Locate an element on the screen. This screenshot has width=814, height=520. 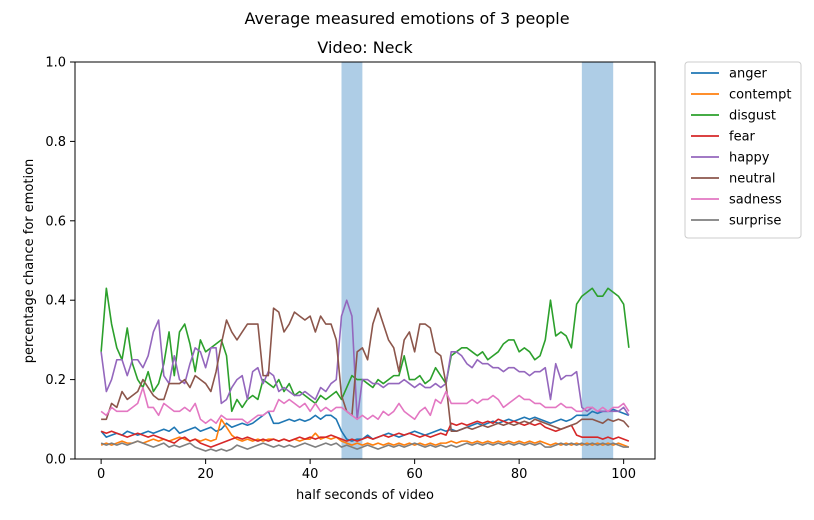
y-tick-label: 0.8 is located at coordinates (55, 142).